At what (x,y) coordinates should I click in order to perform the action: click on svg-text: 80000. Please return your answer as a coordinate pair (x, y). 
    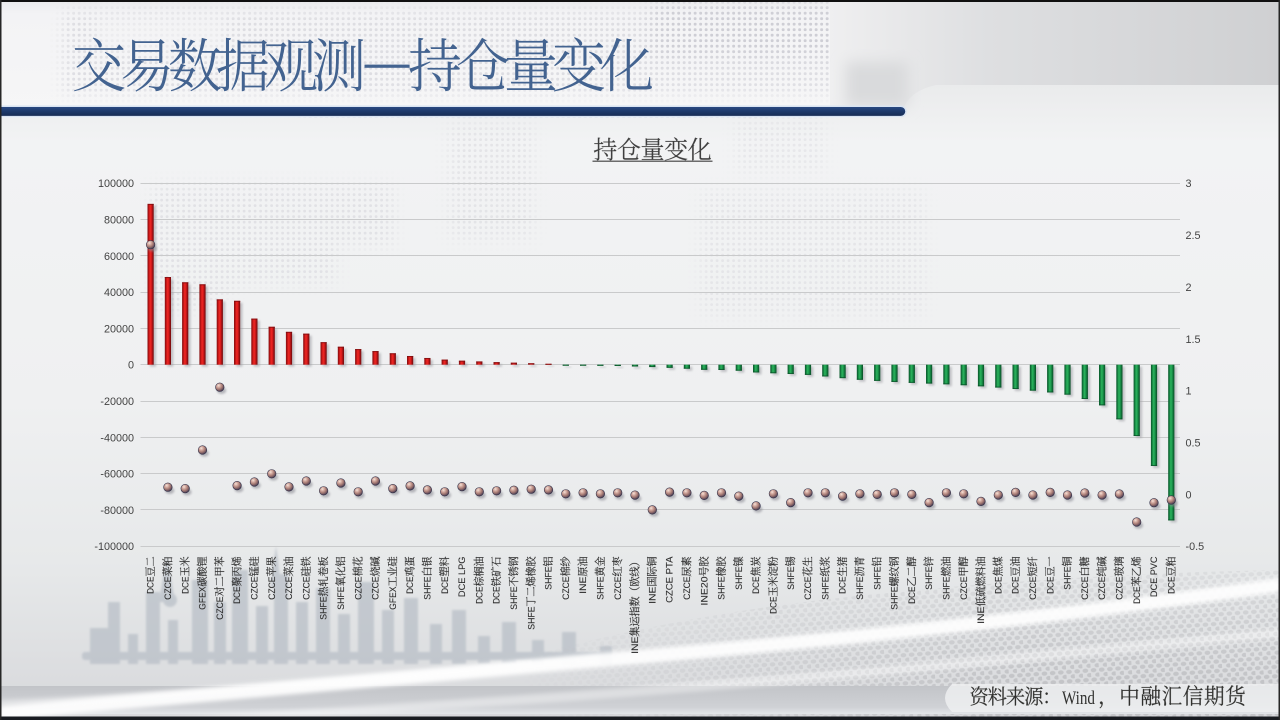
    Looking at the image, I should click on (119, 221).